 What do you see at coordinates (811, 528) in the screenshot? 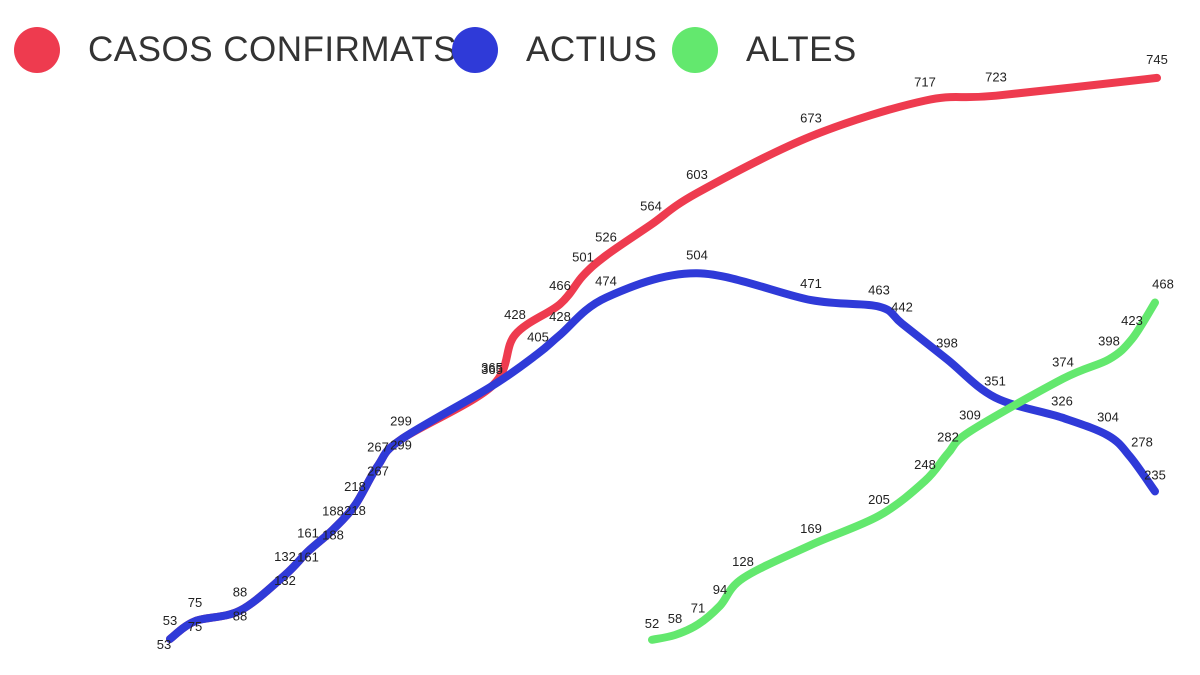
I see `data-label: 169` at bounding box center [811, 528].